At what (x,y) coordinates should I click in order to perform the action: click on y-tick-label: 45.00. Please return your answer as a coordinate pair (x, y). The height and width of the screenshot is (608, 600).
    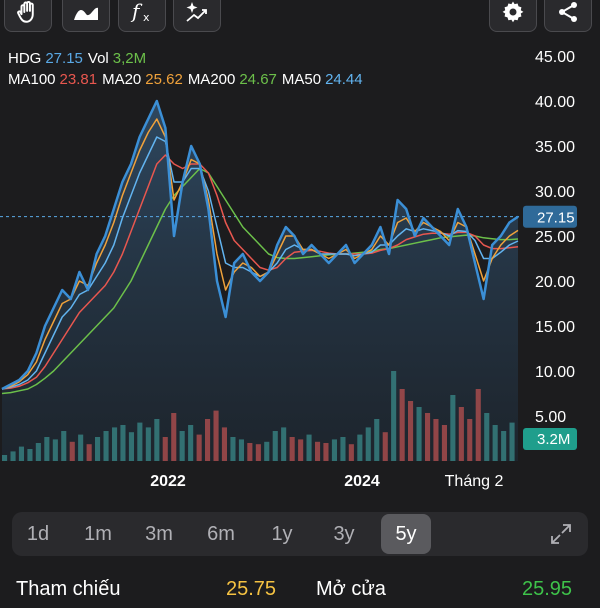
    Looking at the image, I should click on (555, 57).